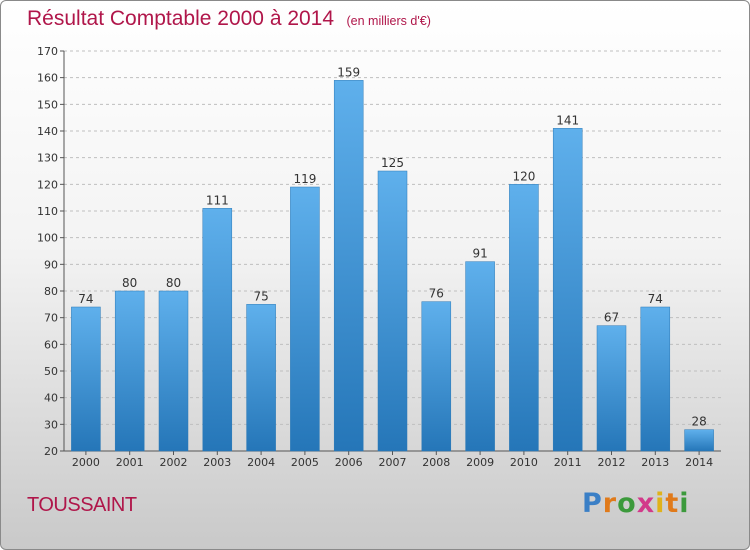 Image resolution: width=750 pixels, height=550 pixels. I want to click on bar-value-label: 111, so click(217, 200).